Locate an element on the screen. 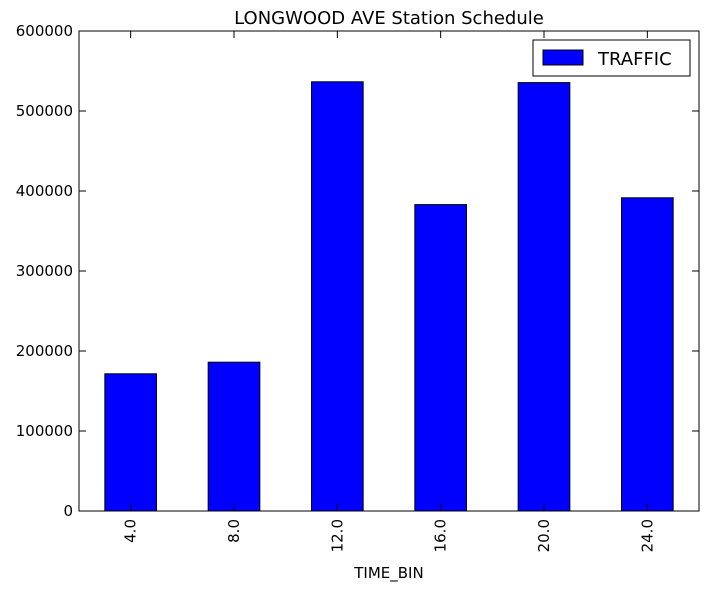  y-tick-label: 600000 is located at coordinates (44, 31).